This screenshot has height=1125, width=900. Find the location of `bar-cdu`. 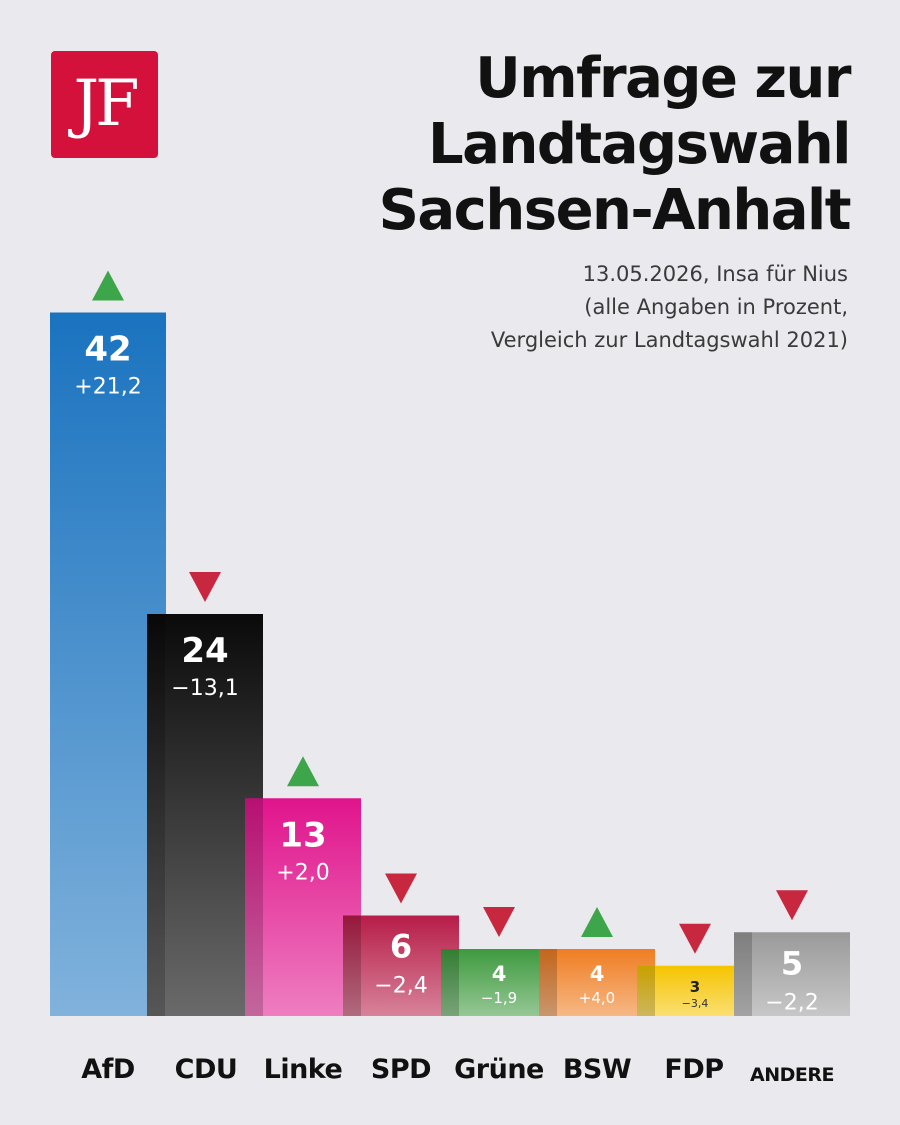

bar-cdu is located at coordinates (205, 815).